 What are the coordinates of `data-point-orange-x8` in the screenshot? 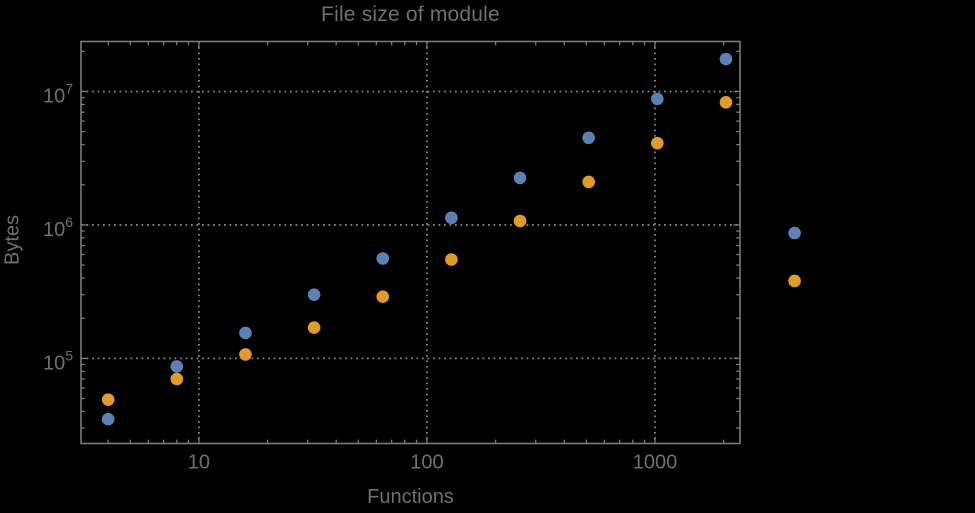 It's located at (177, 379).